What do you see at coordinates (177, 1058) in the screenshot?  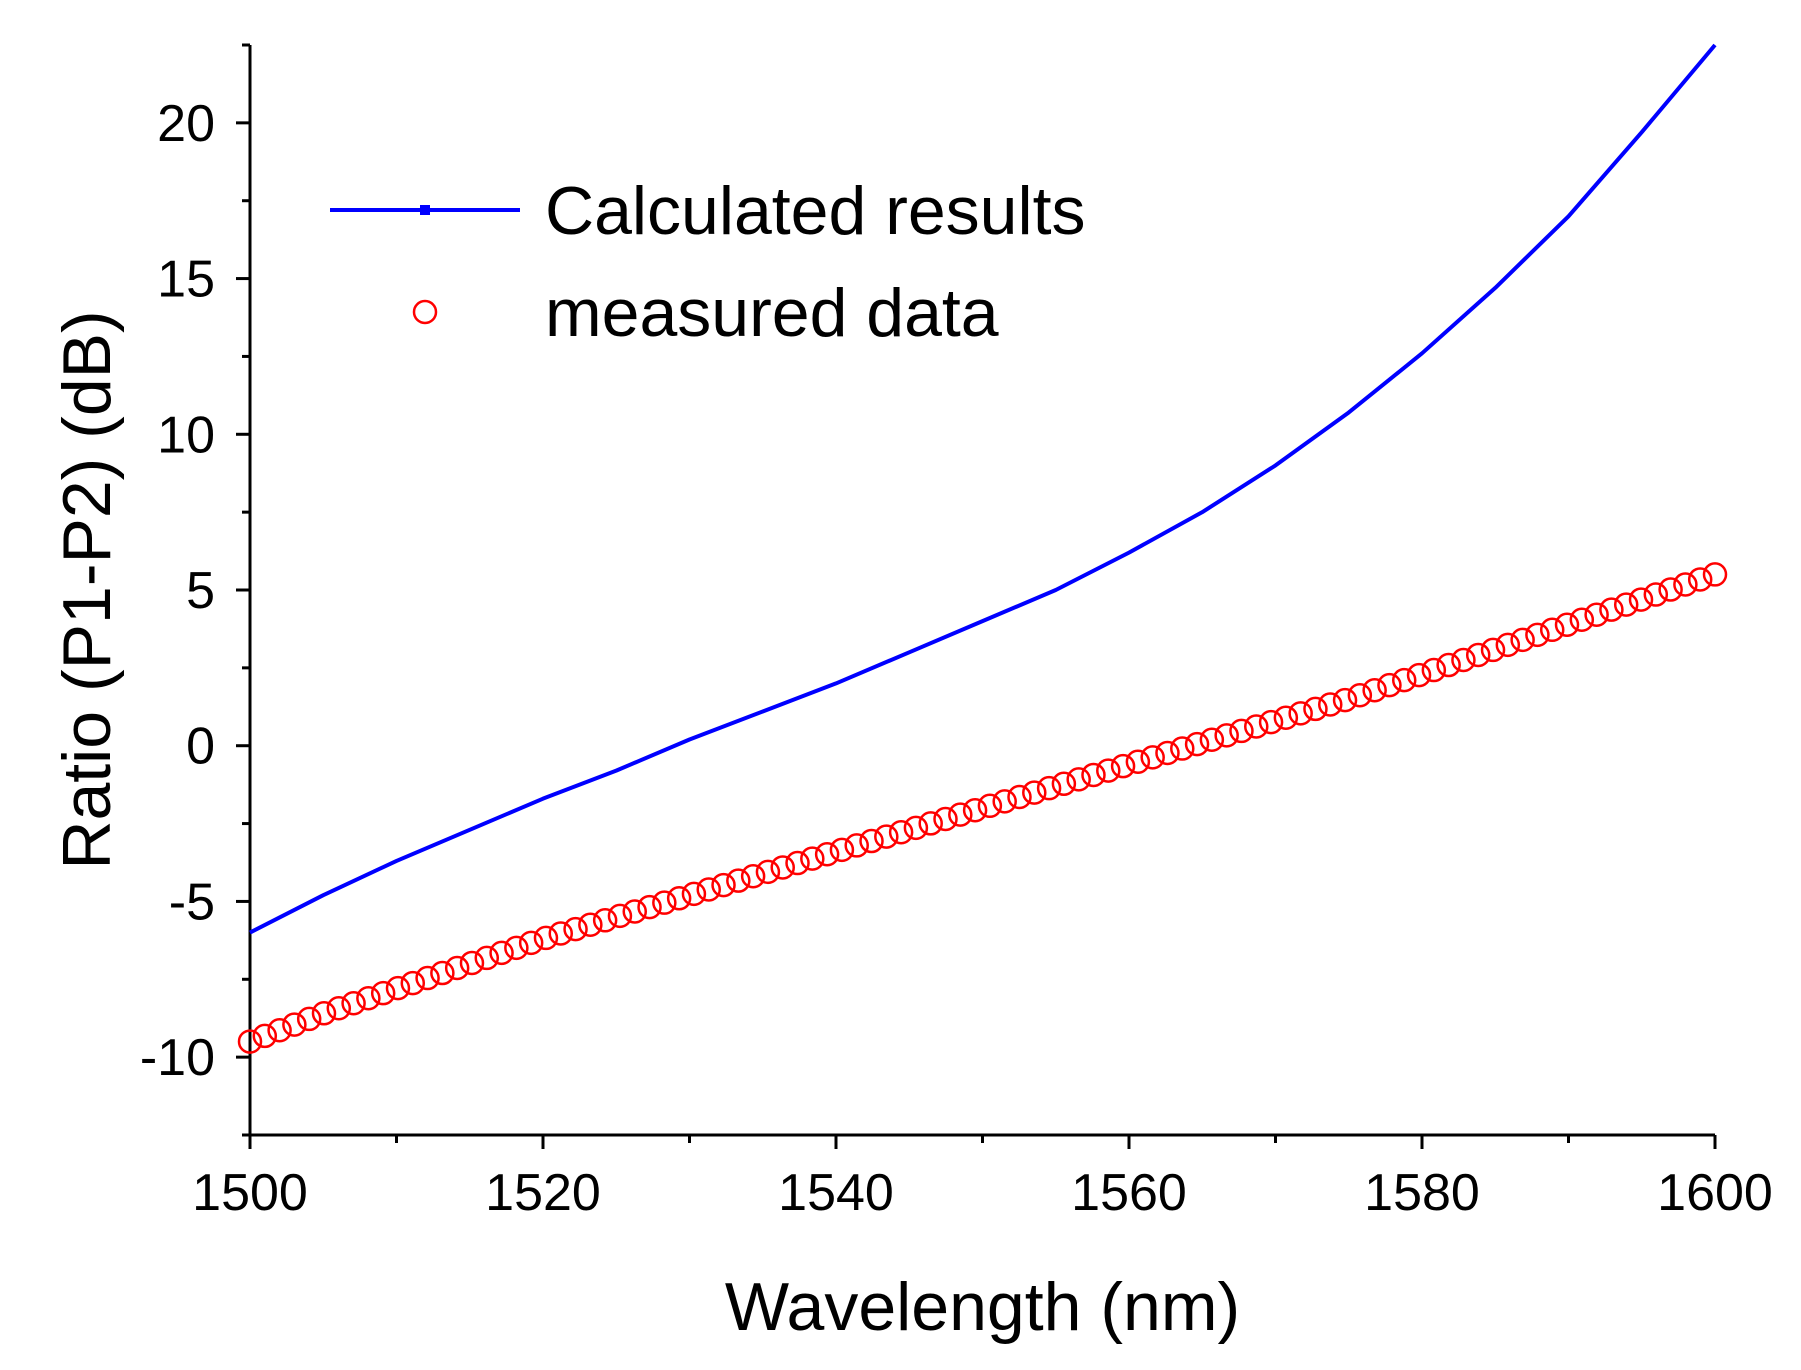 I see `y-tick-label: -10` at bounding box center [177, 1058].